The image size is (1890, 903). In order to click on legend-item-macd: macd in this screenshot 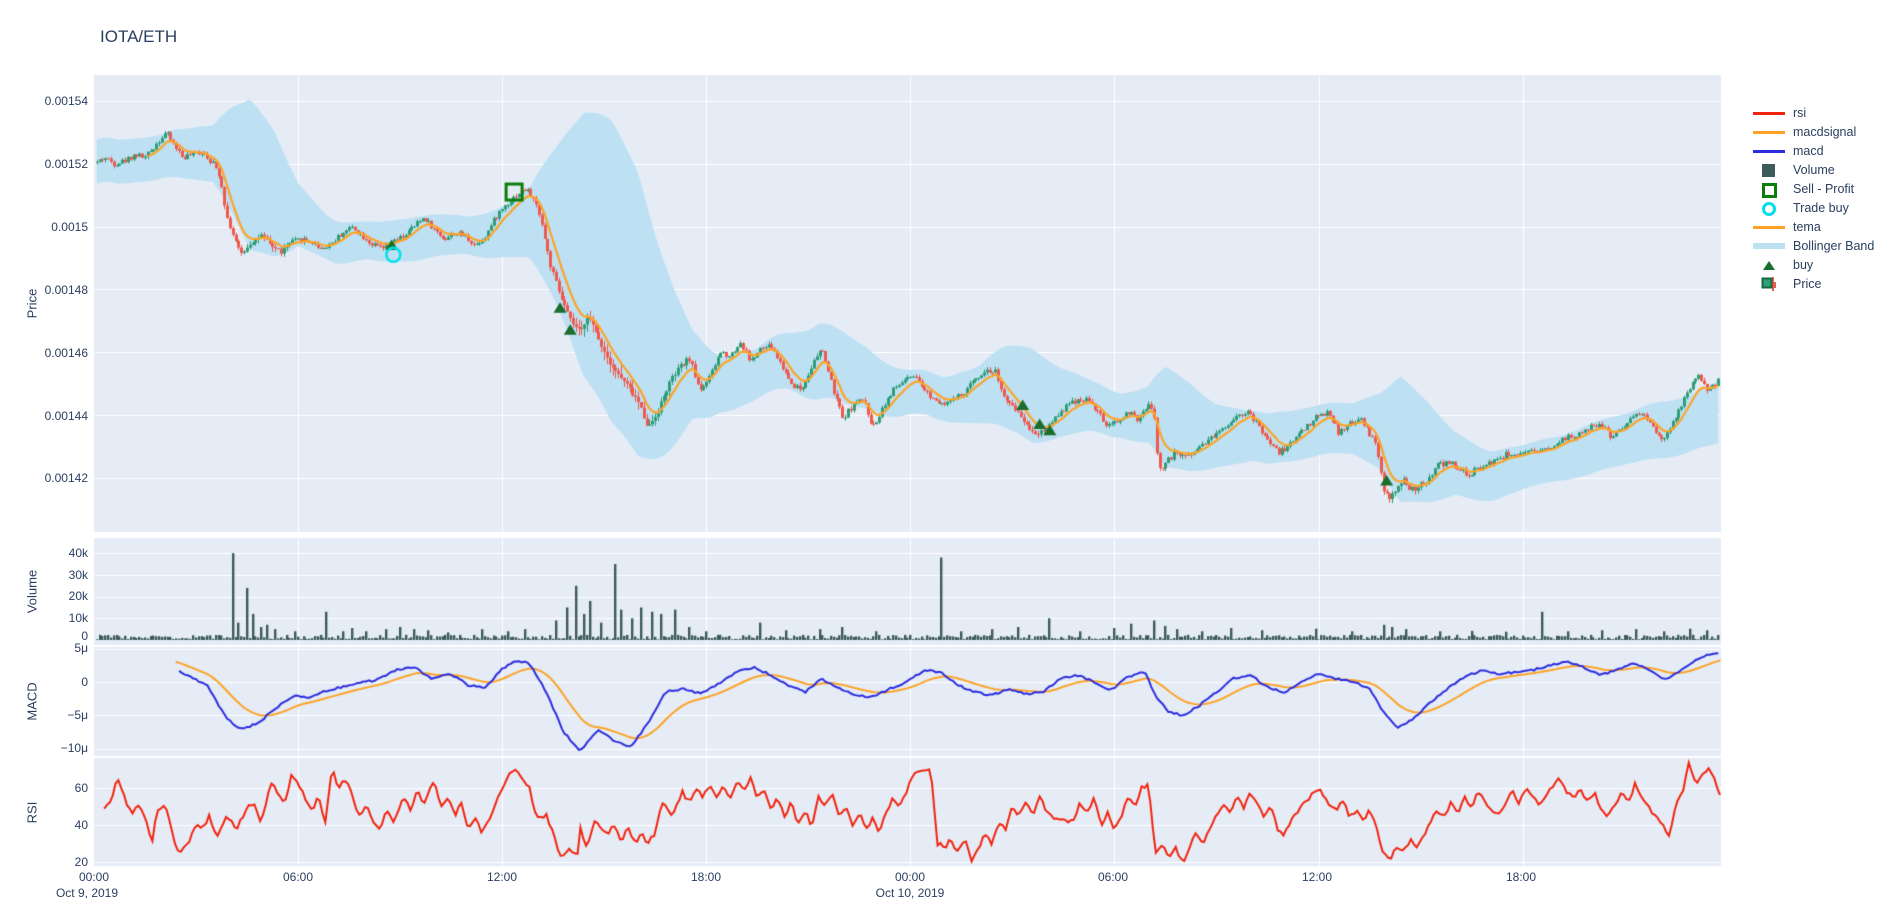, I will do `click(1812, 150)`.